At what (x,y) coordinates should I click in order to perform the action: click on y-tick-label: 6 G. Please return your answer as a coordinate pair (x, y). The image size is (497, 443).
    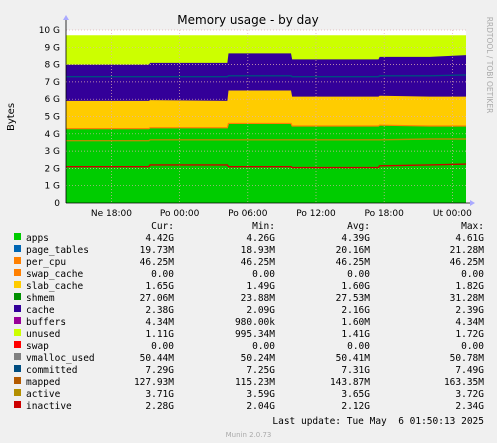
    Looking at the image, I should click on (52, 100).